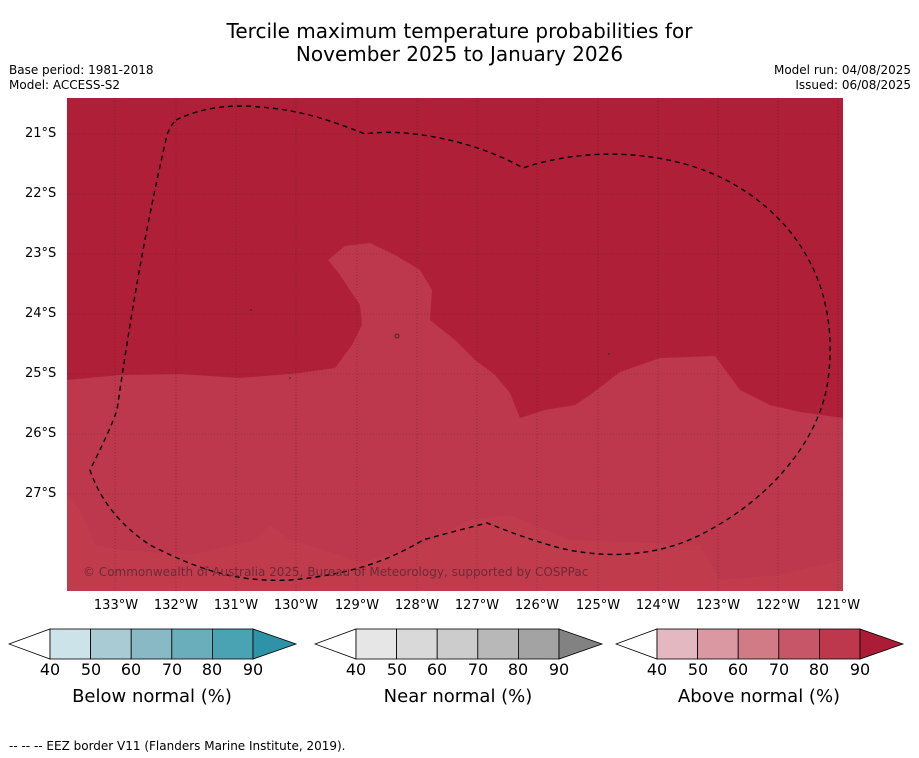  I want to click on below-normal-colorbar, so click(153, 644).